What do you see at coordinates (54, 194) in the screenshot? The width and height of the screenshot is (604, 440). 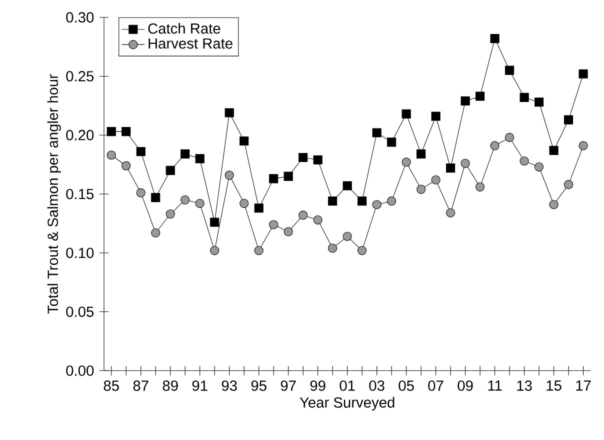 I see `y-axis-title: Total Trout & Salmon per angler hour` at bounding box center [54, 194].